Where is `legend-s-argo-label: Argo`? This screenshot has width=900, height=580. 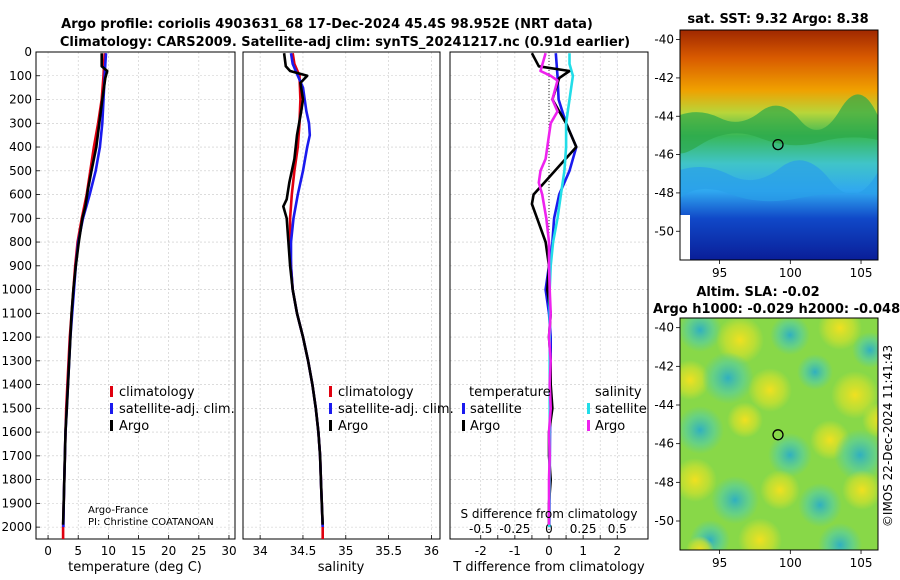
legend-s-argo-label: Argo is located at coordinates (610, 426).